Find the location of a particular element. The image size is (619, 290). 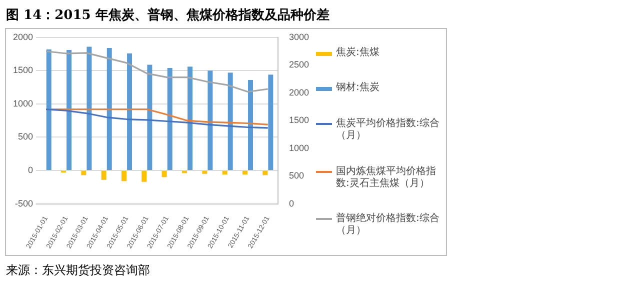

y-tick-label: 500 is located at coordinates (26, 137).